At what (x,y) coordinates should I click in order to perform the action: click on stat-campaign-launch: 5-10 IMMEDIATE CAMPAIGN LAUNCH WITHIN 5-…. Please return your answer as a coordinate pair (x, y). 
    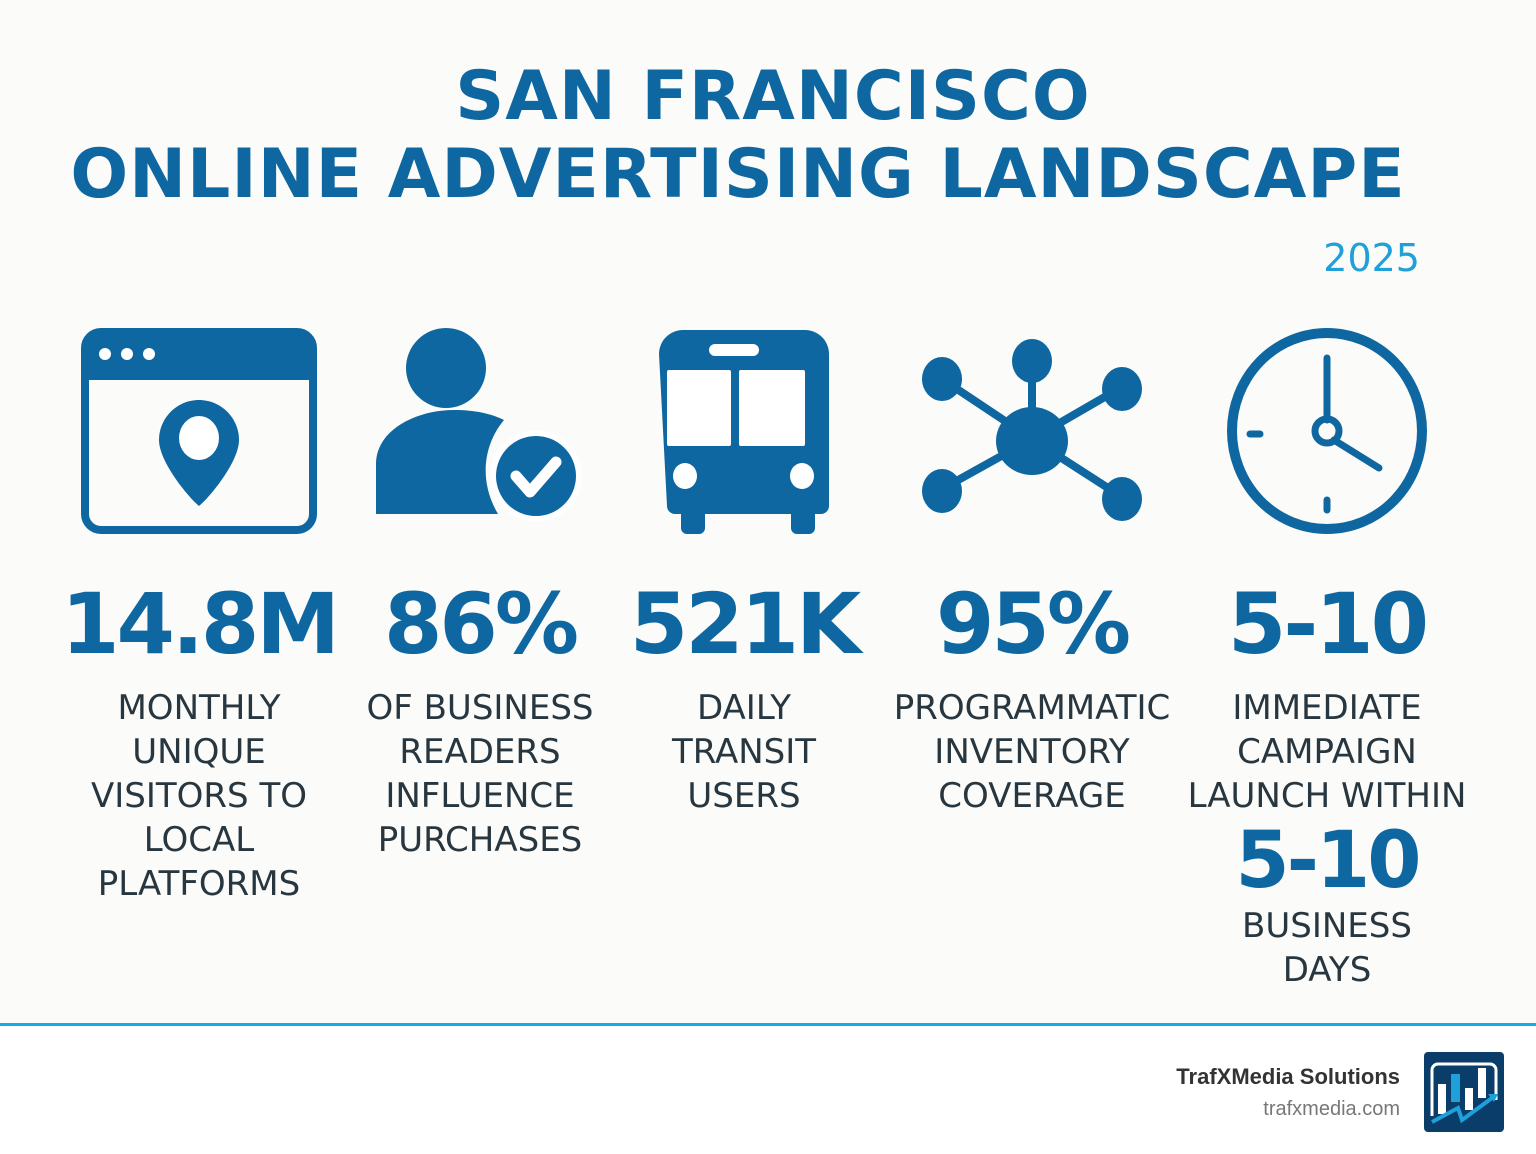
    Looking at the image, I should click on (1327, 659).